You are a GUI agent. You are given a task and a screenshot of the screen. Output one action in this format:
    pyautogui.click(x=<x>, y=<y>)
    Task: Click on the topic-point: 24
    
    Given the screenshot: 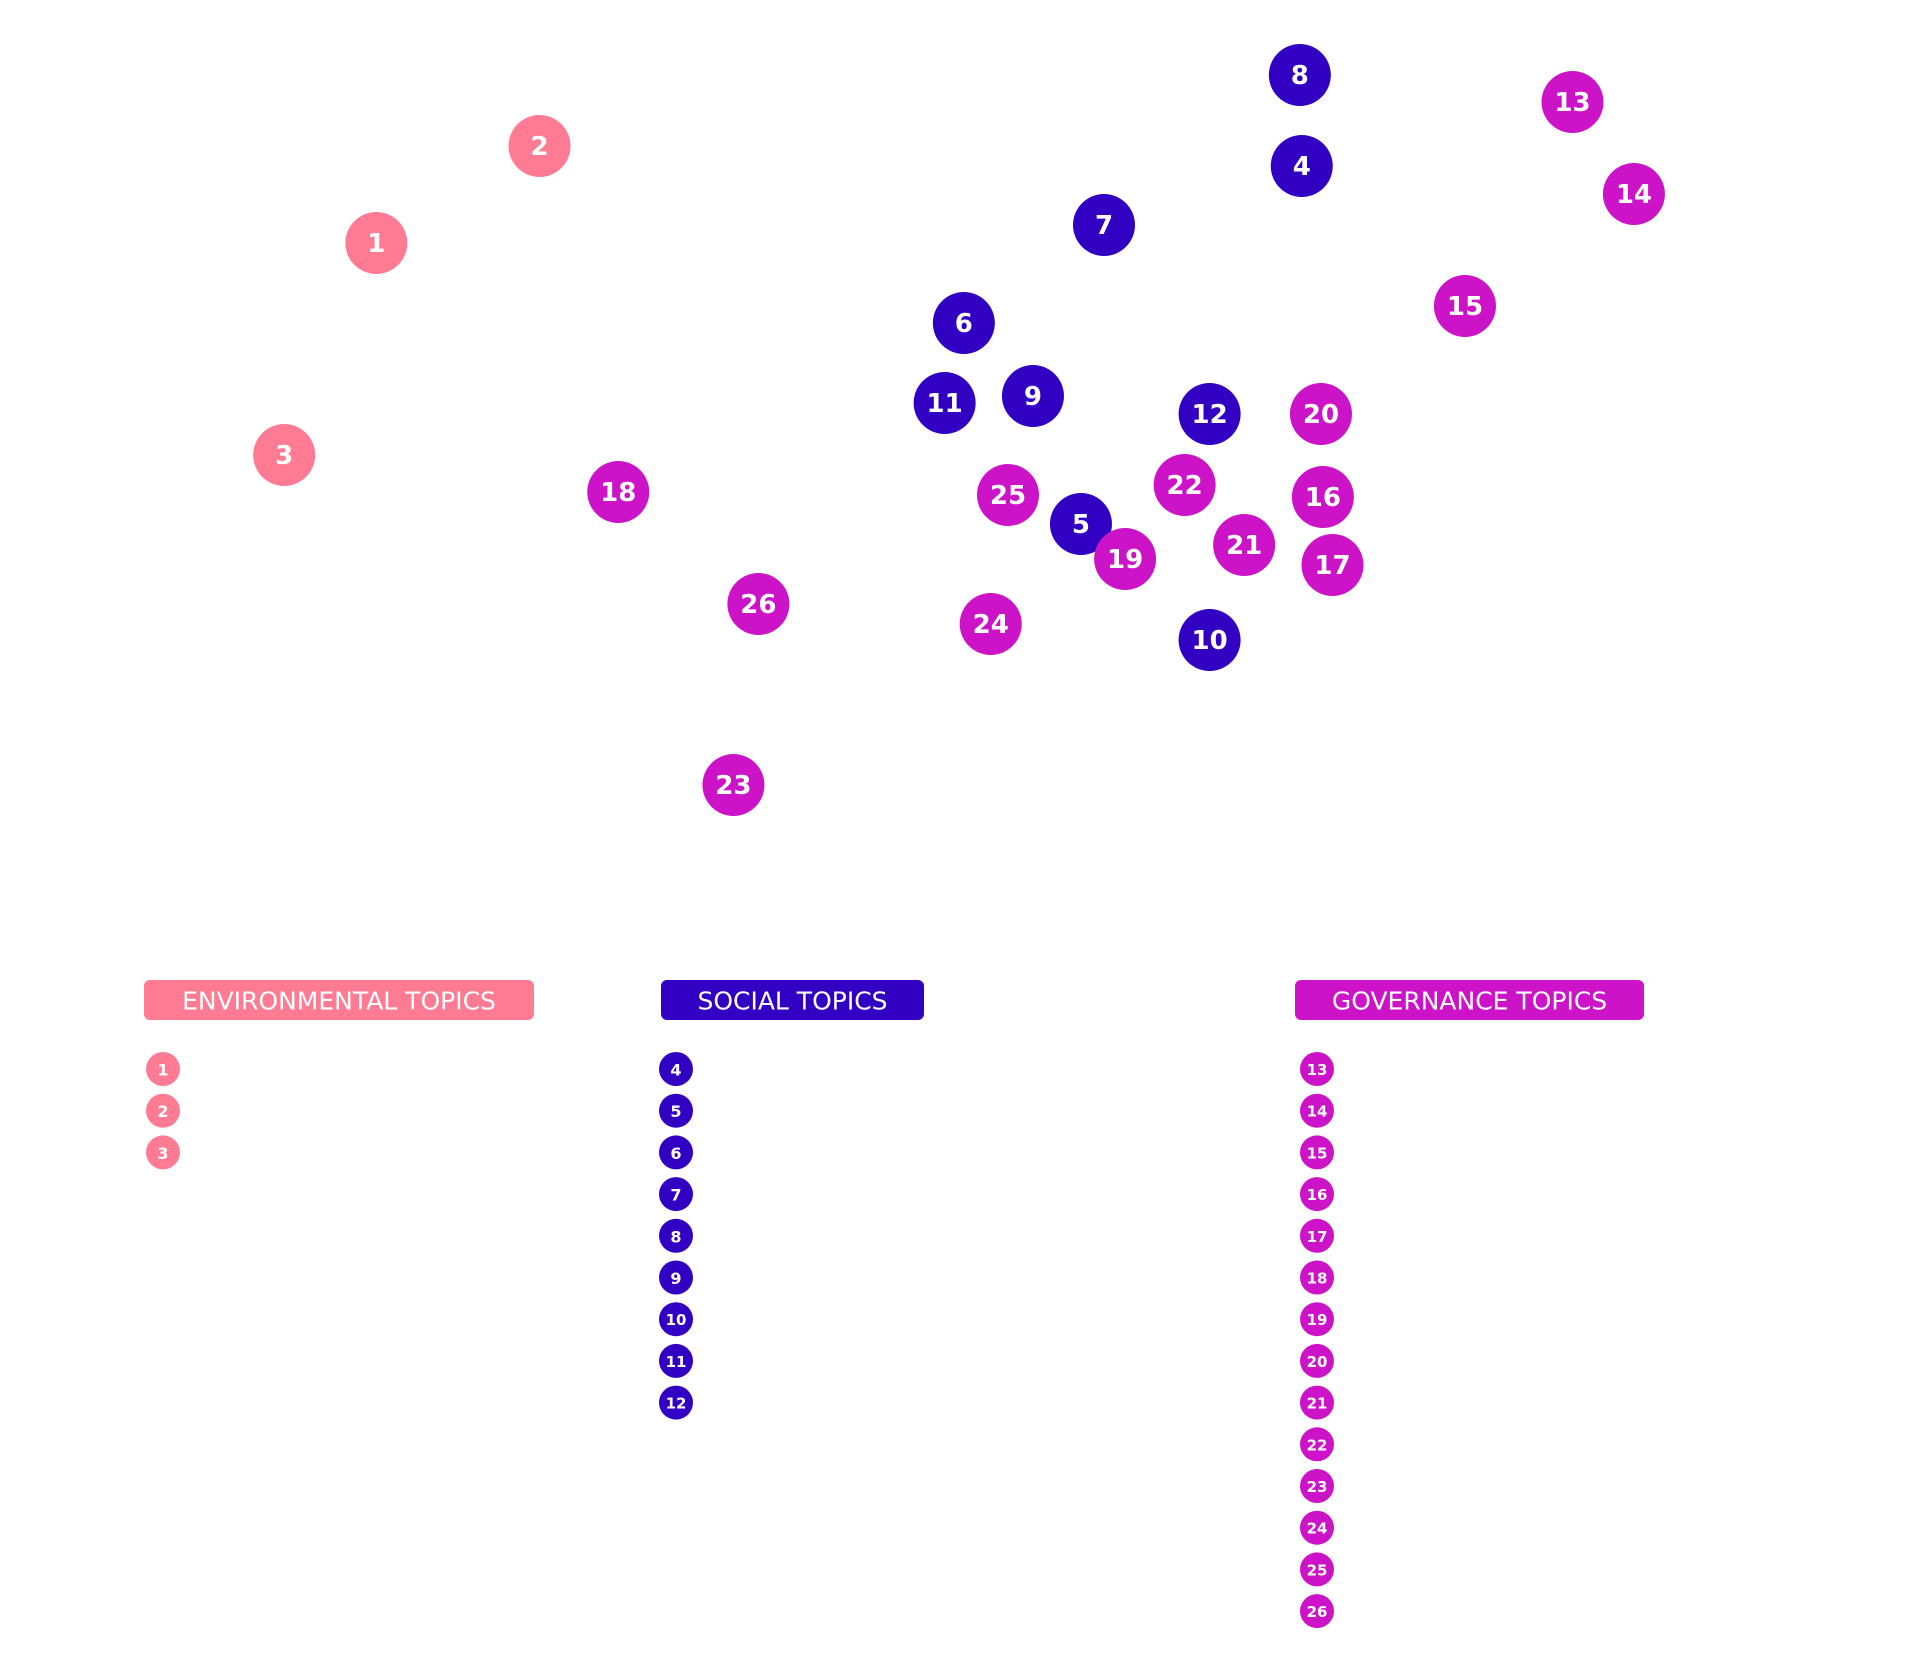 What is the action you would take?
    pyautogui.click(x=990, y=624)
    